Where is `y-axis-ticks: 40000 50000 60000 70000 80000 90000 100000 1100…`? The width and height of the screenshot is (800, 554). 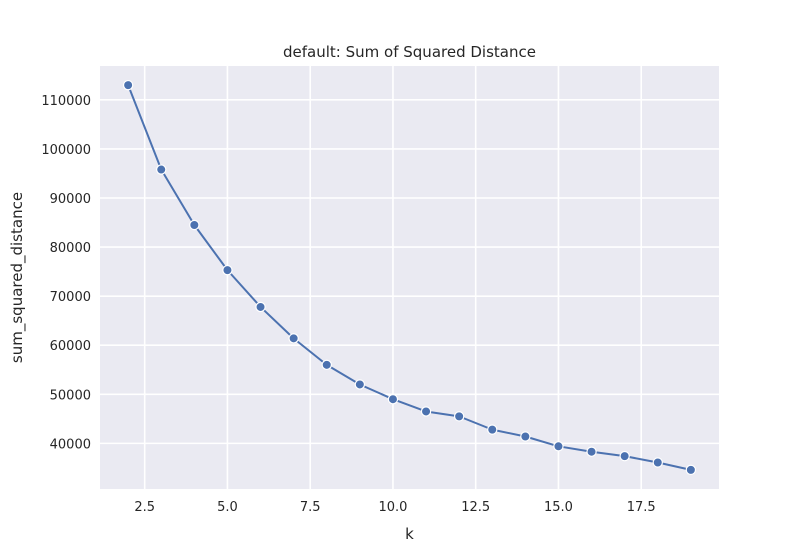
y-axis-ticks: 40000 50000 60000 70000 80000 90000 100000 1100… is located at coordinates (66, 273).